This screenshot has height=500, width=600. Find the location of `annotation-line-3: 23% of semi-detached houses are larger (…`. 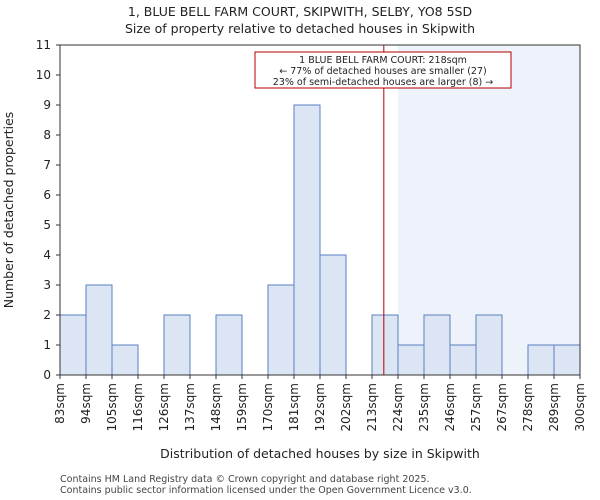

annotation-line-3: 23% of semi-detached houses are larger (… is located at coordinates (383, 82).